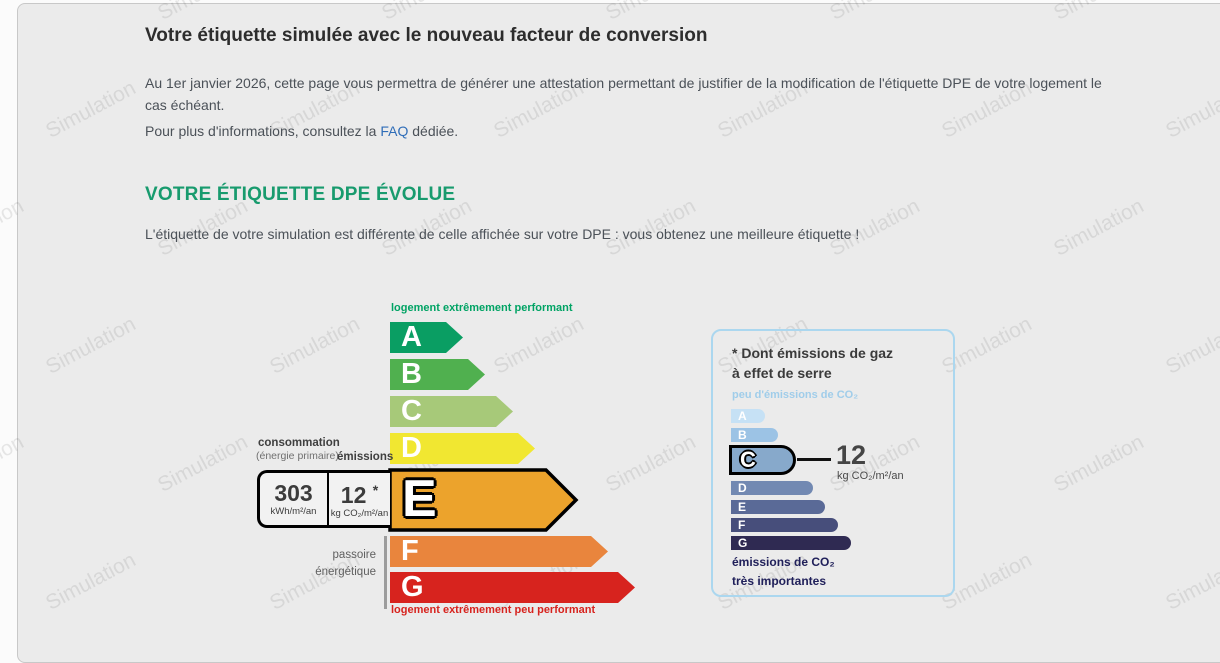 This screenshot has width=1220, height=663. I want to click on co2-low-label: peu d'émissions de CO₂, so click(795, 395).